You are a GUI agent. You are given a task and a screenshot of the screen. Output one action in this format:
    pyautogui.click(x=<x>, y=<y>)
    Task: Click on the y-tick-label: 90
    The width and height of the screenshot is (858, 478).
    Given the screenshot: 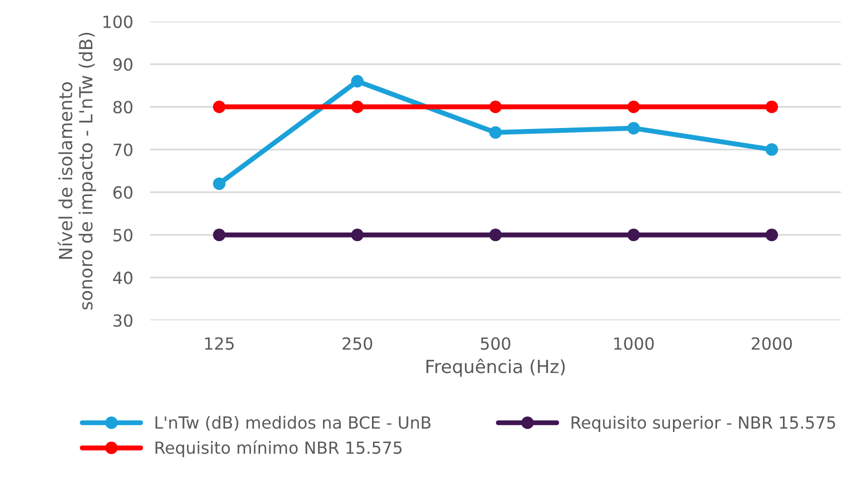 What is the action you would take?
    pyautogui.click(x=122, y=64)
    